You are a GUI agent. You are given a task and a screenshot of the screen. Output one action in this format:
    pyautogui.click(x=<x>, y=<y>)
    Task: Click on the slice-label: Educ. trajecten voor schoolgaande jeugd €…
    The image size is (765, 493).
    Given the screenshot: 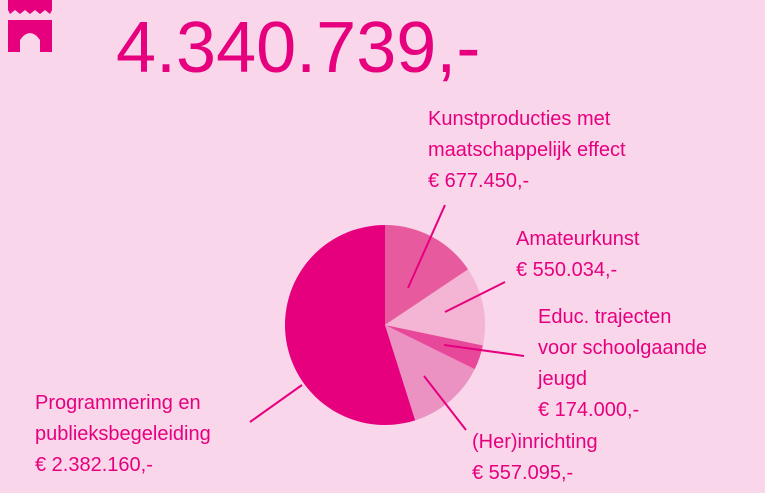 What is the action you would take?
    pyautogui.click(x=622, y=364)
    